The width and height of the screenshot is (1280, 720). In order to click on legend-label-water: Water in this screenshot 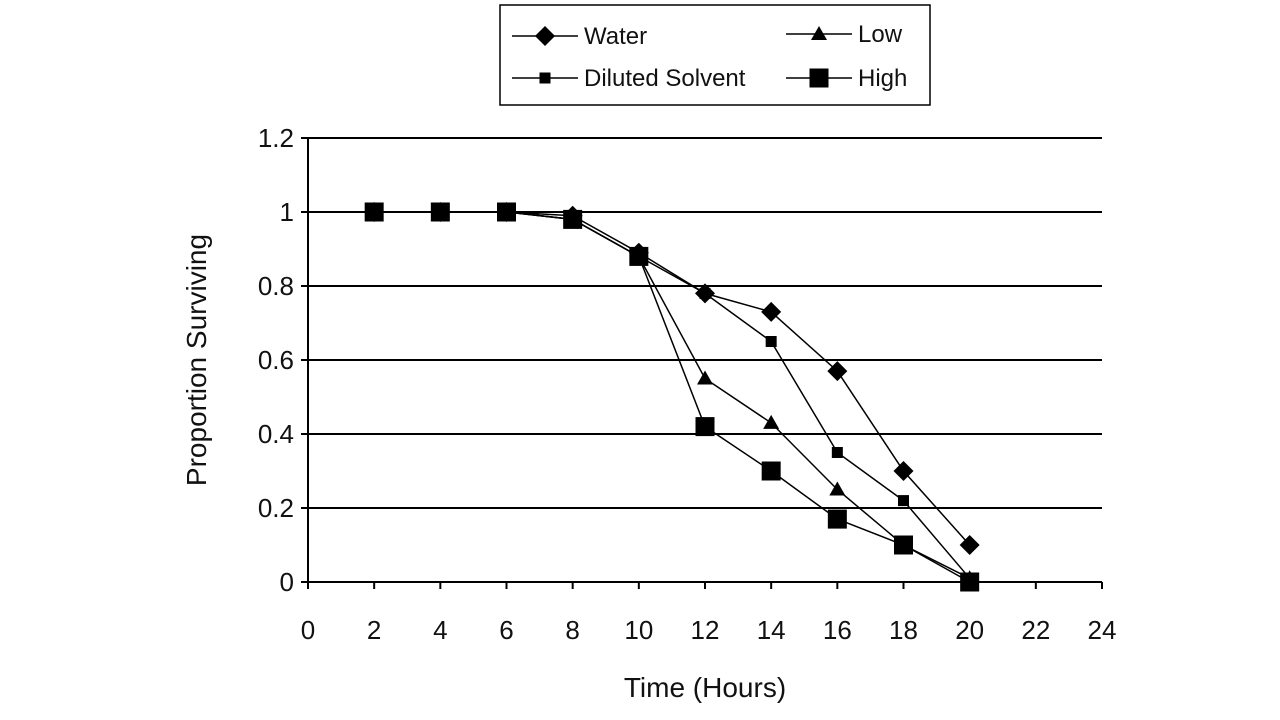, I will do `click(615, 36)`.